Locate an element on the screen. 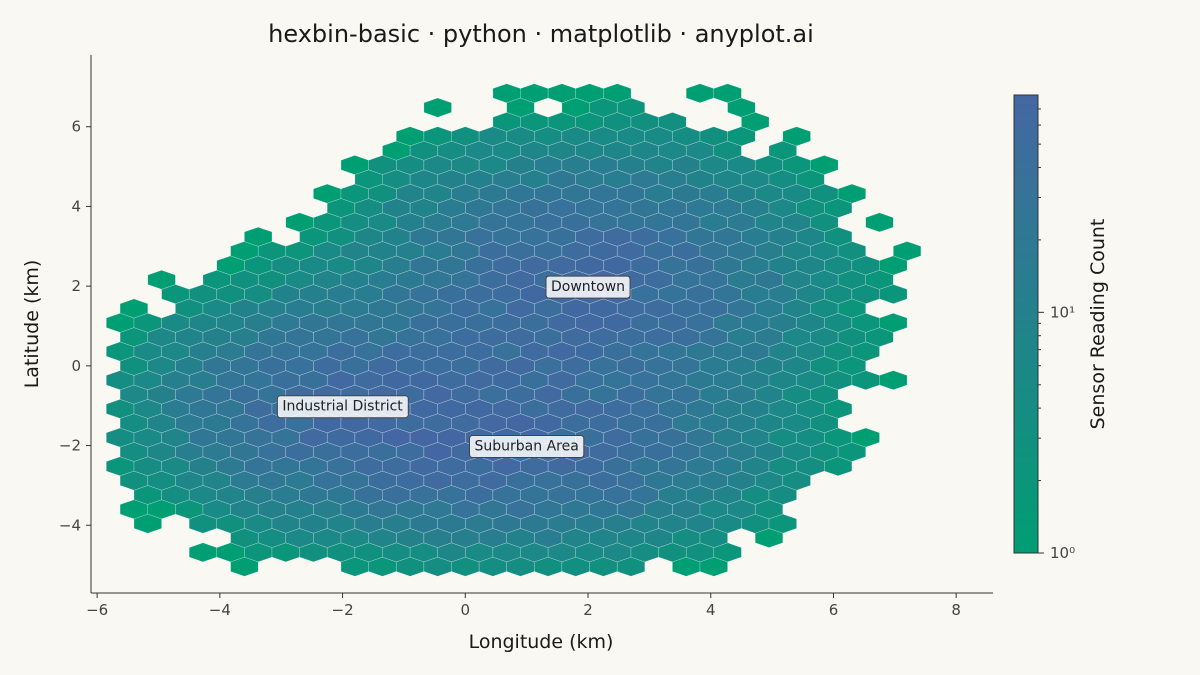 This screenshot has height=675, width=1200. annotation: Downtown is located at coordinates (588, 287).